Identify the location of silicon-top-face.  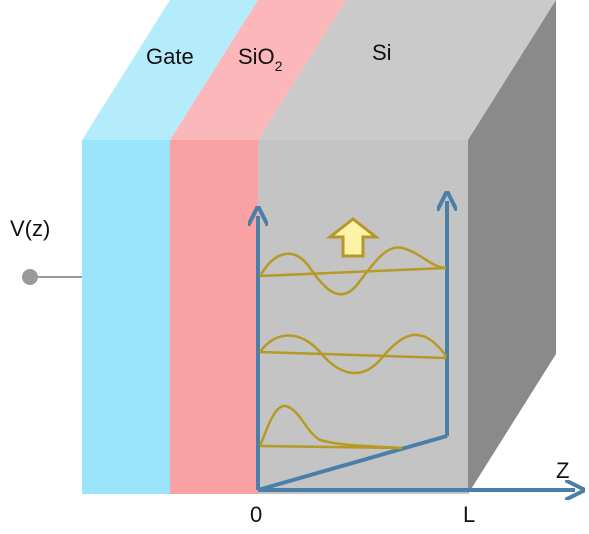
(407, 70).